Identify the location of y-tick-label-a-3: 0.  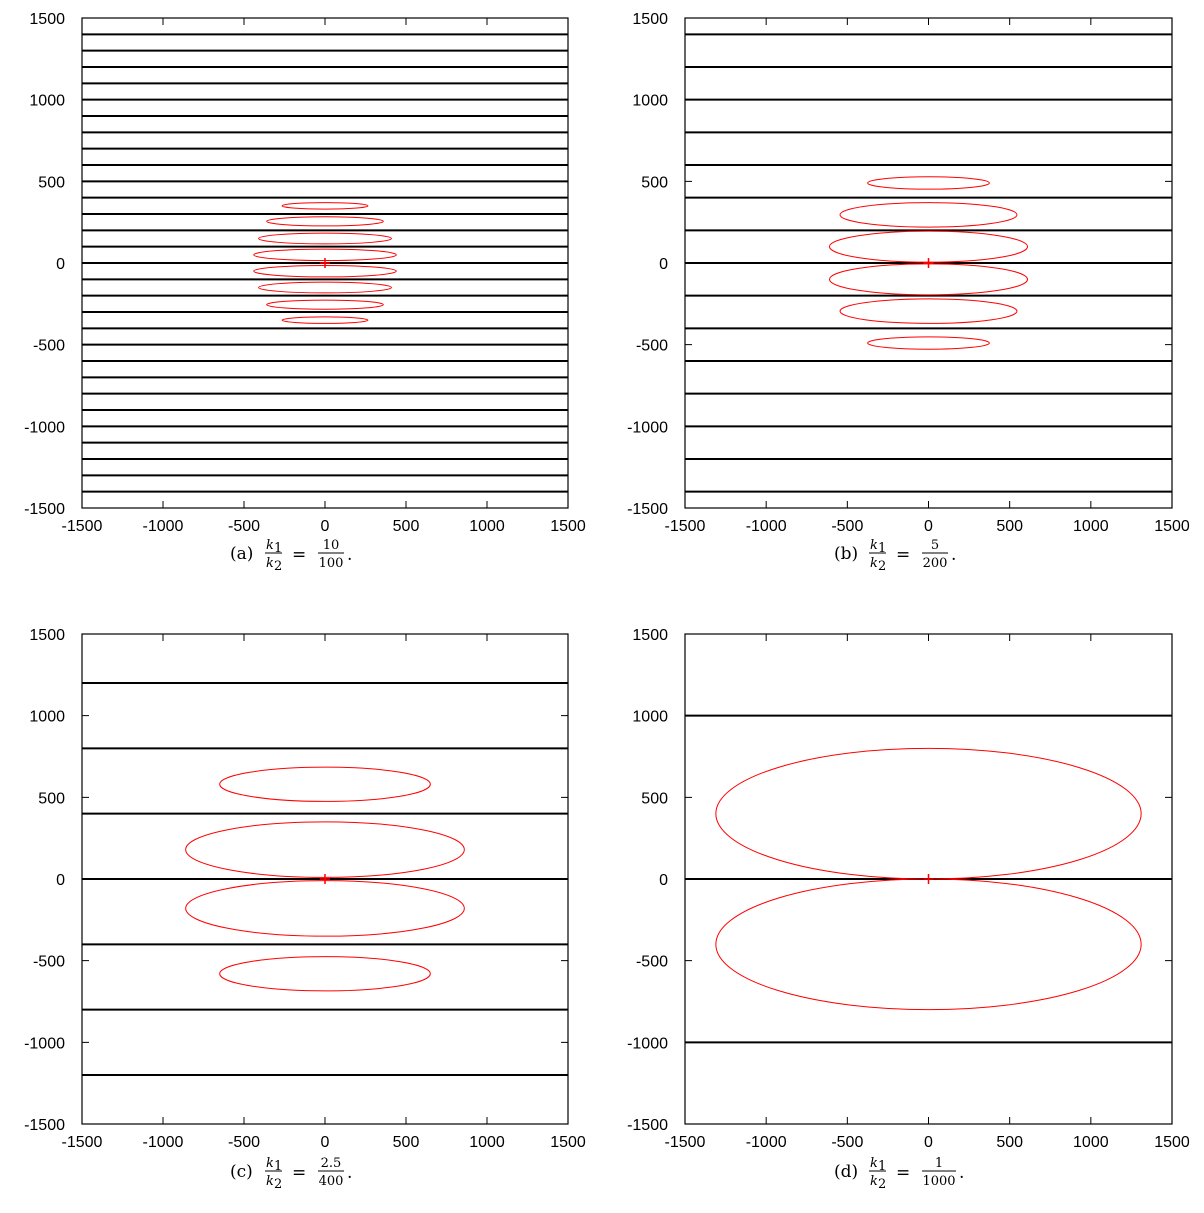
(60, 264).